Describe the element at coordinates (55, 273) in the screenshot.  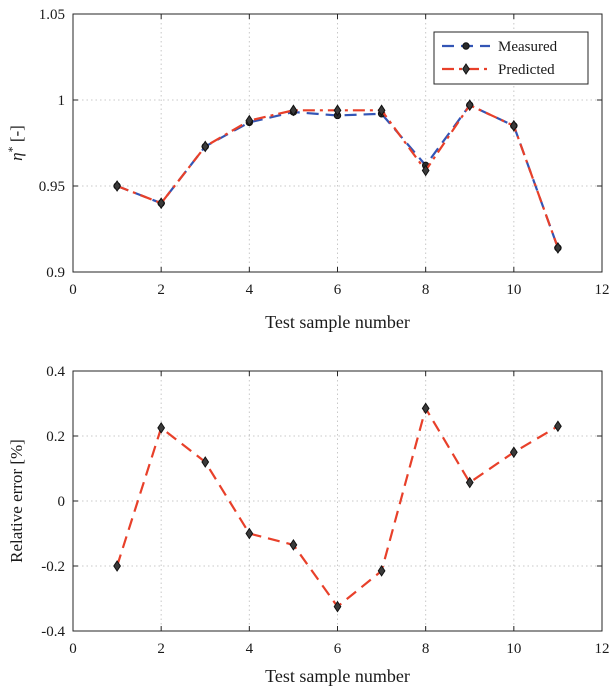
I see `y-tick-label: 0.9` at that location.